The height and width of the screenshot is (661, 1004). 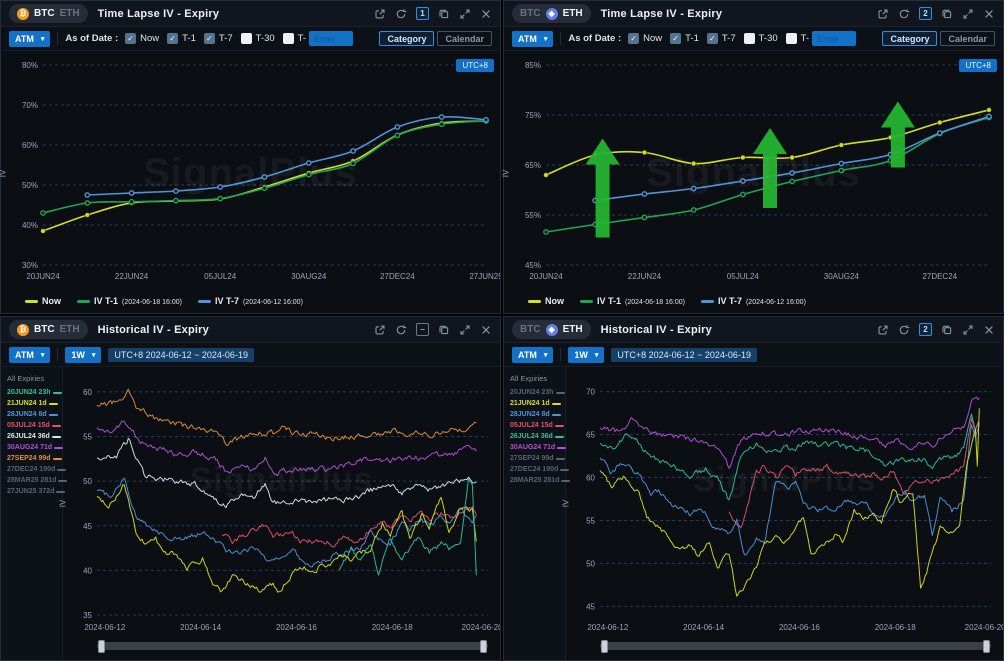 What do you see at coordinates (23, 329) in the screenshot?
I see `btc-icon: ₿` at bounding box center [23, 329].